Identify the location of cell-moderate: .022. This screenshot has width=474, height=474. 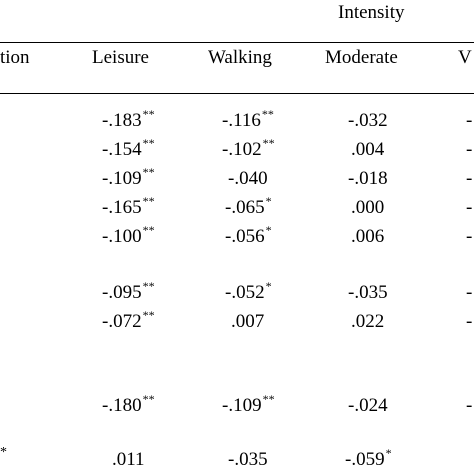
(368, 321).